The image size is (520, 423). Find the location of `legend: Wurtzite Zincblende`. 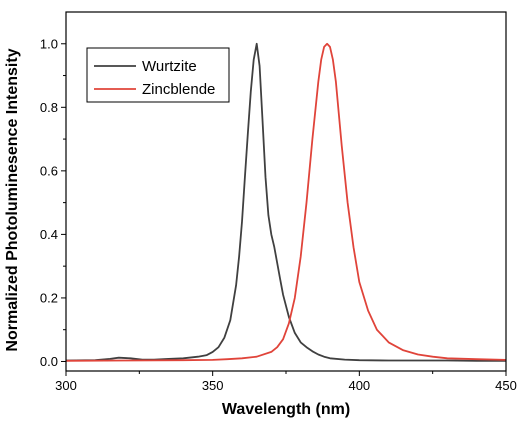

legend: Wurtzite Zincblende is located at coordinates (158, 75).